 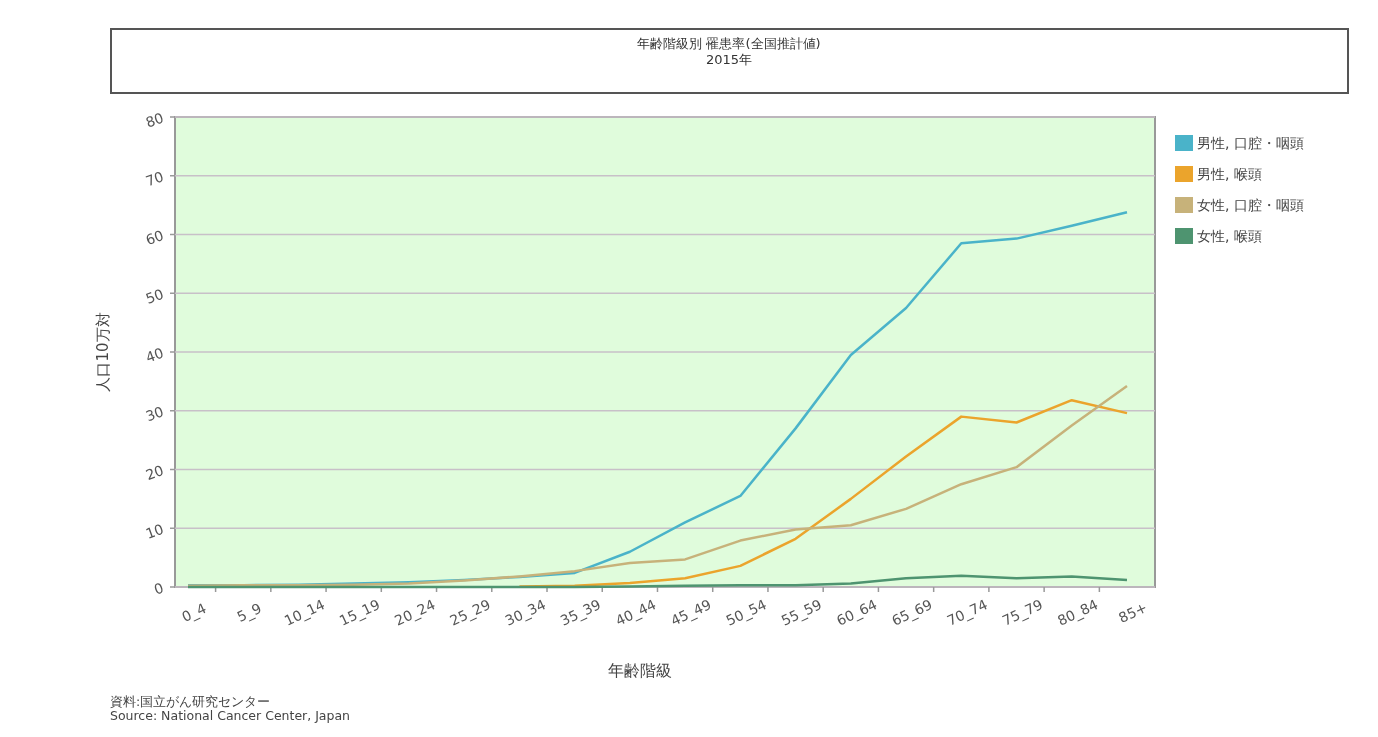 I want to click on y-axis-title: 人口10万対, so click(x=103, y=352).